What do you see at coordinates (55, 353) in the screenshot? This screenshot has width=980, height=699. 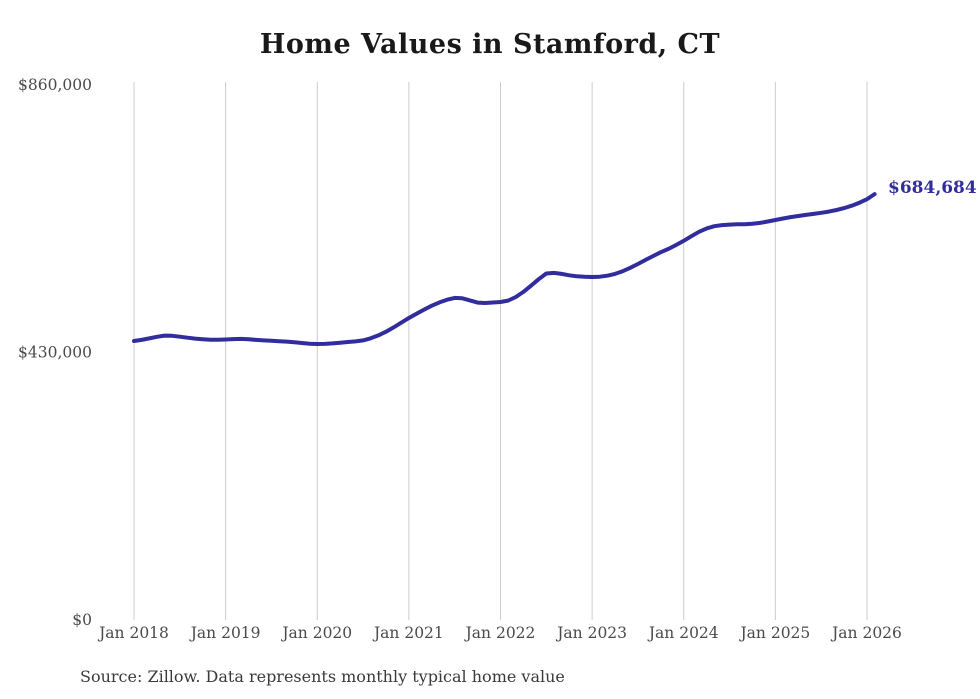 I see `y-axis-tick-label: $430,000` at bounding box center [55, 353].